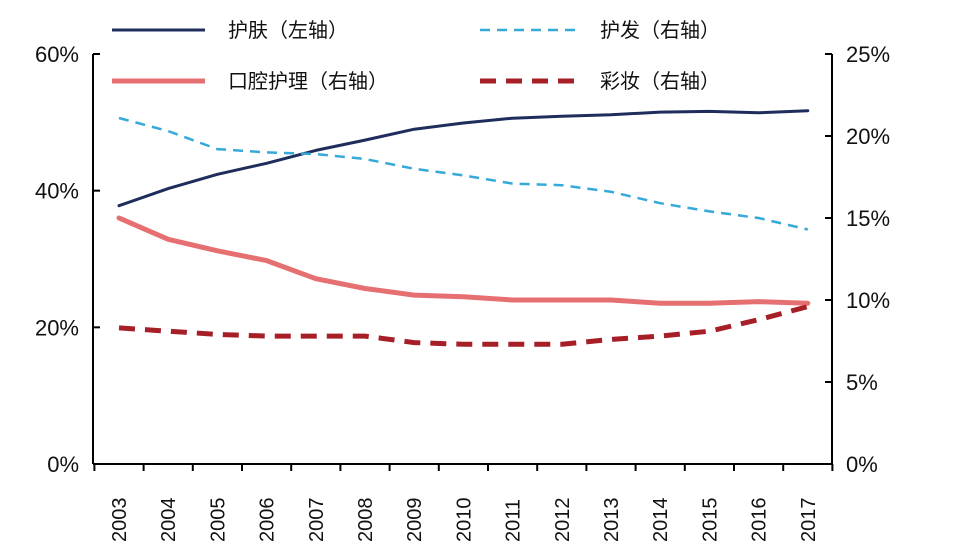  I want to click on legend-label: 护发（右轴）, so click(660, 30).